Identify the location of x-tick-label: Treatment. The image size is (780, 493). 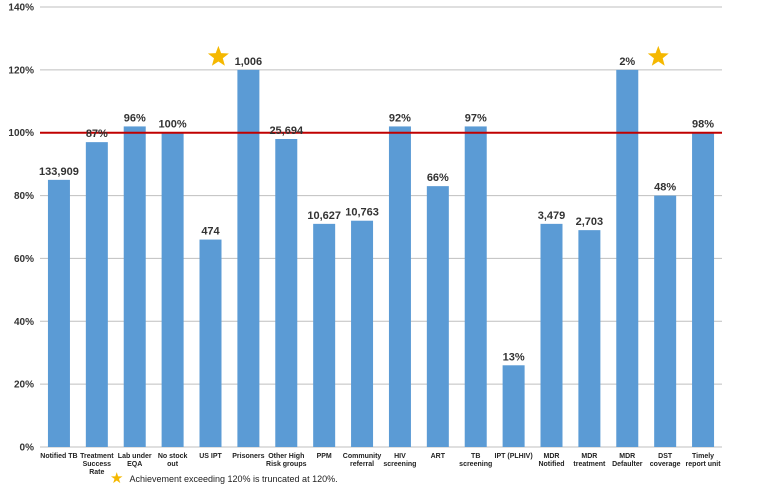
(97, 456).